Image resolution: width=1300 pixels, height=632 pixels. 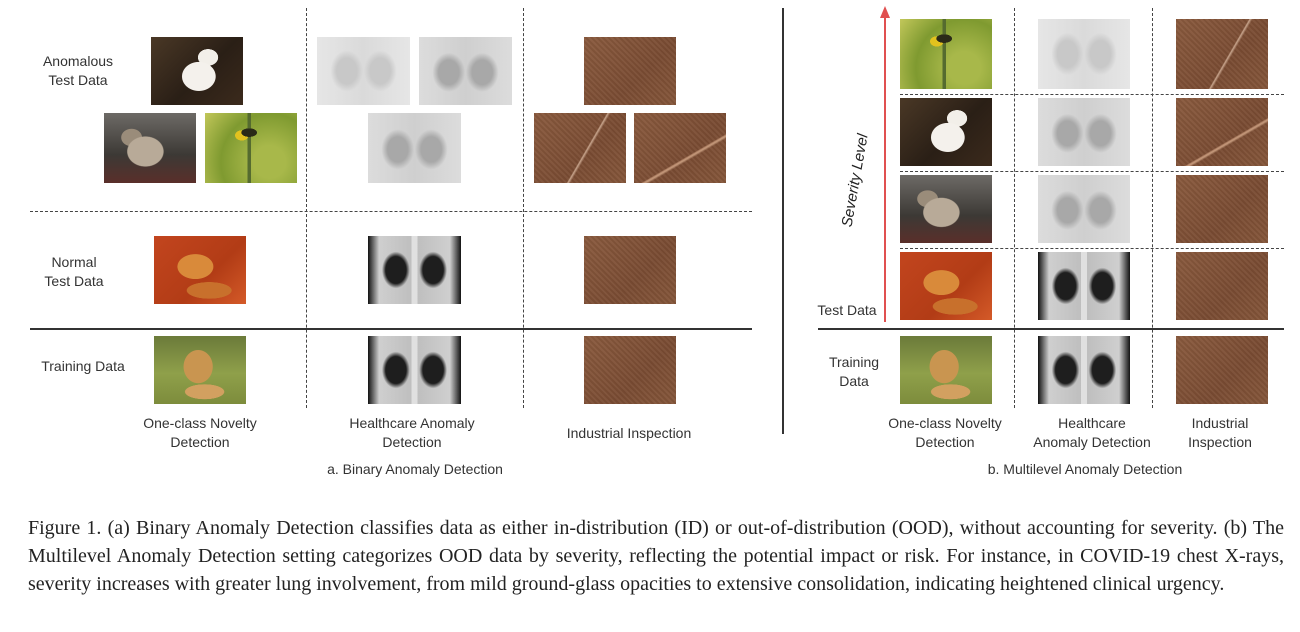 I want to click on row-label-training: Training Data, so click(x=83, y=366).